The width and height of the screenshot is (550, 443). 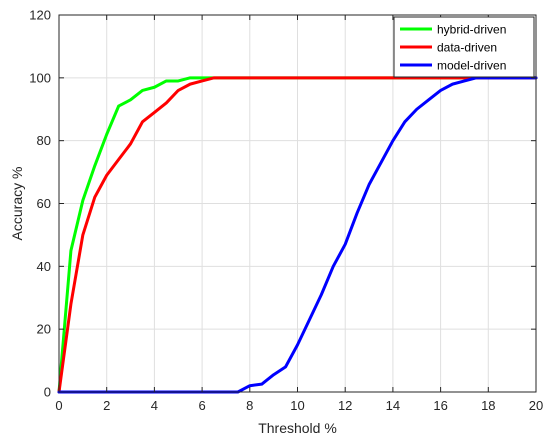 I want to click on y-axis-title: Accuracy %, so click(x=17, y=204).